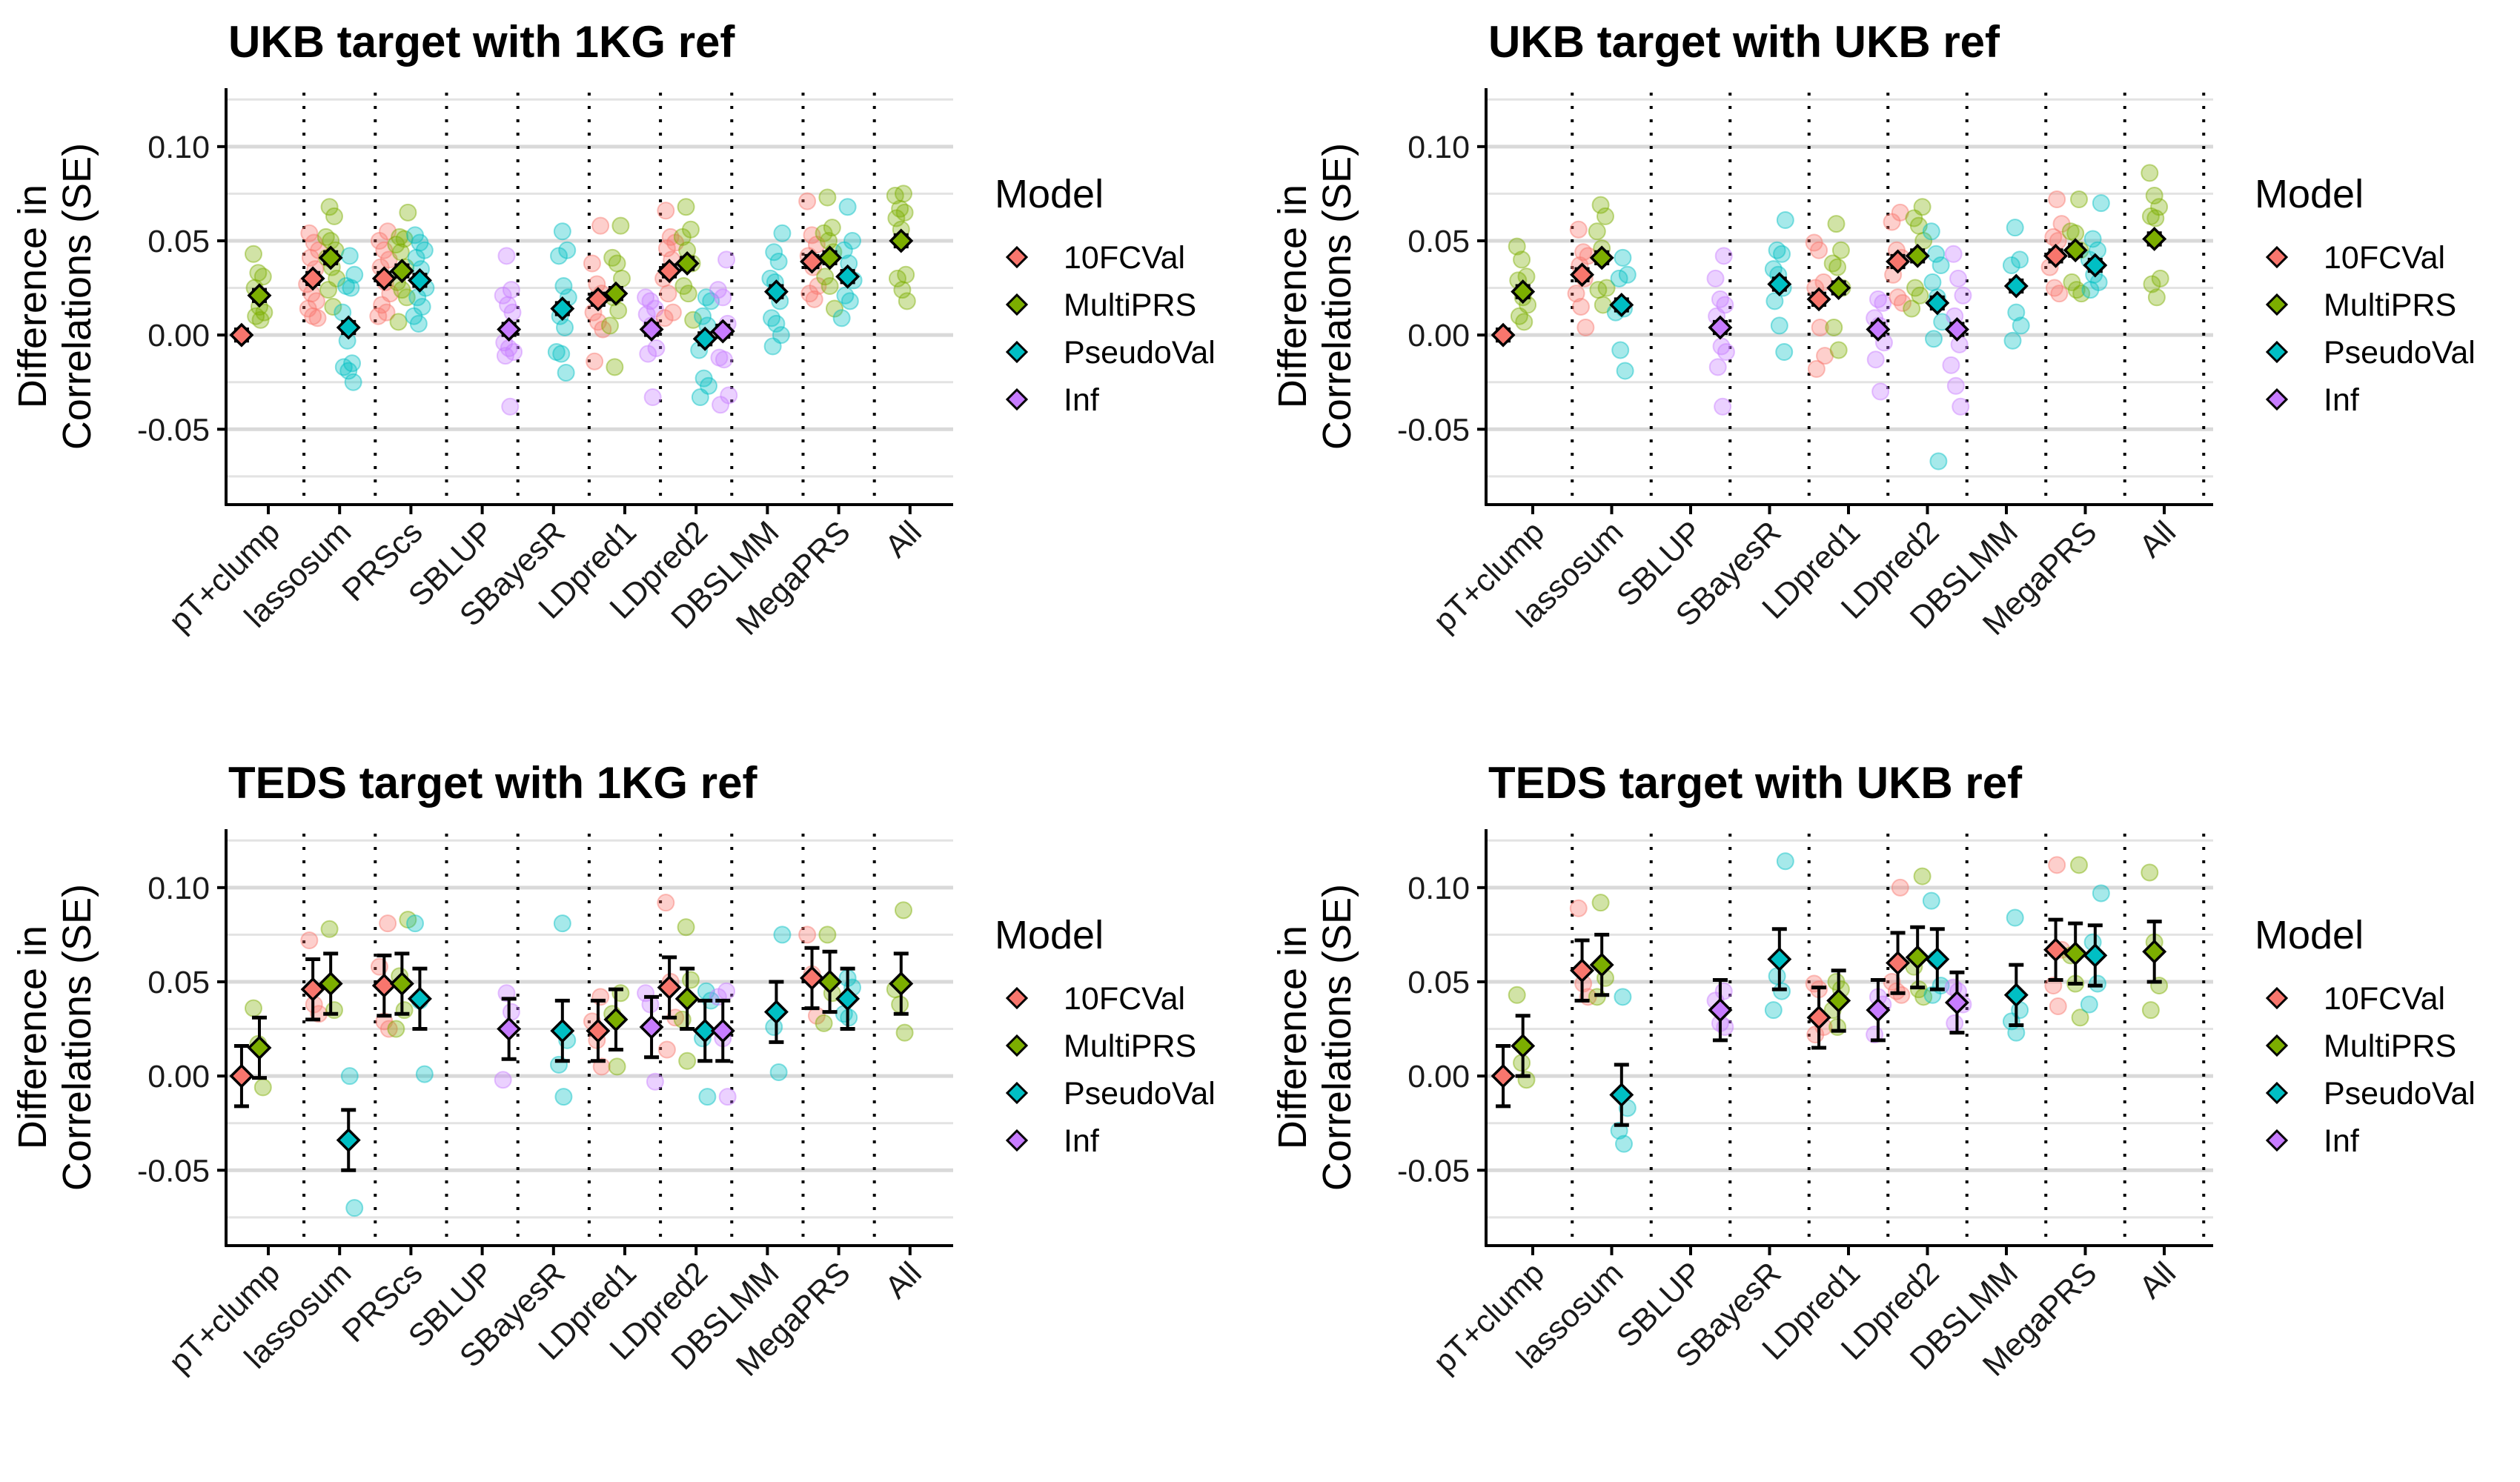 This screenshot has width=2520, height=1482. Describe the element at coordinates (729, 396) in the screenshot. I see `point-inf` at that location.